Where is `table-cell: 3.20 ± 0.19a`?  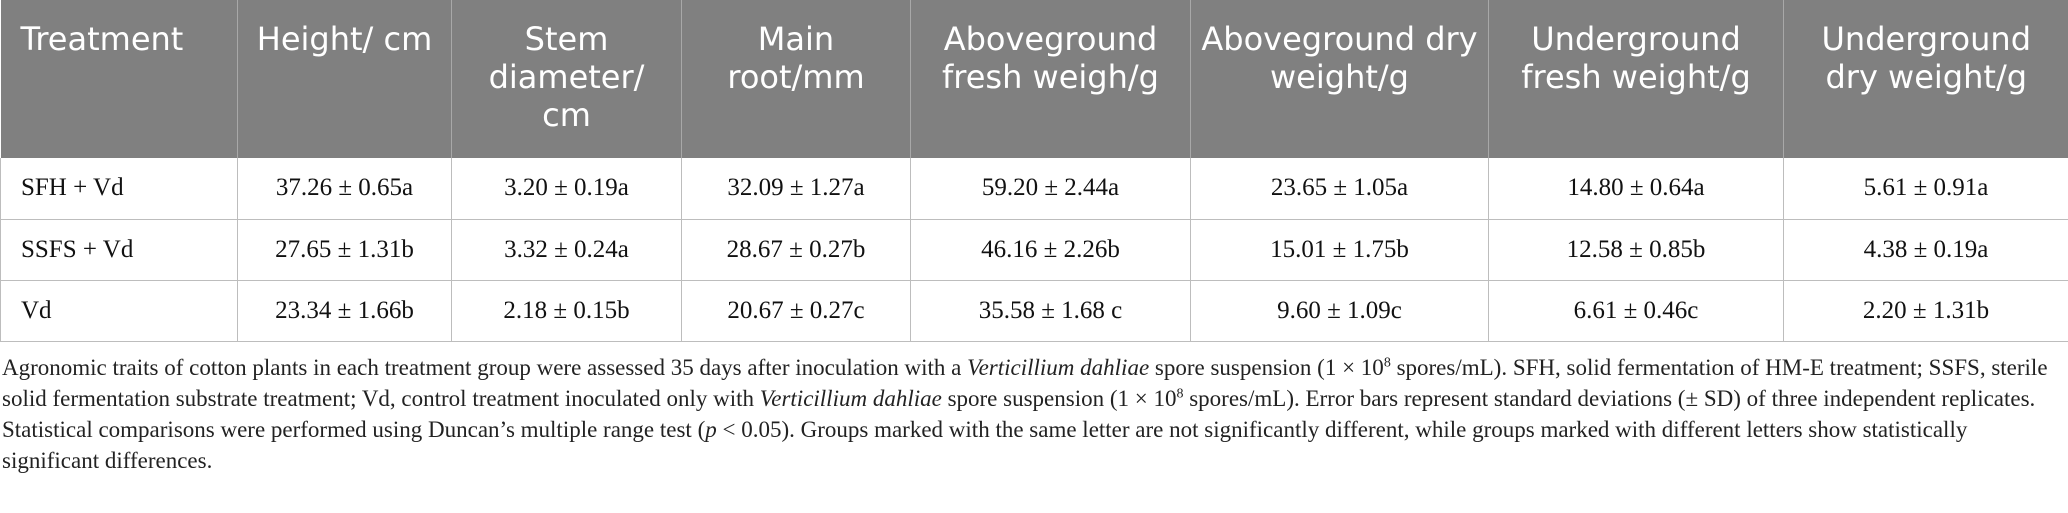
table-cell: 3.20 ± 0.19a is located at coordinates (566, 189).